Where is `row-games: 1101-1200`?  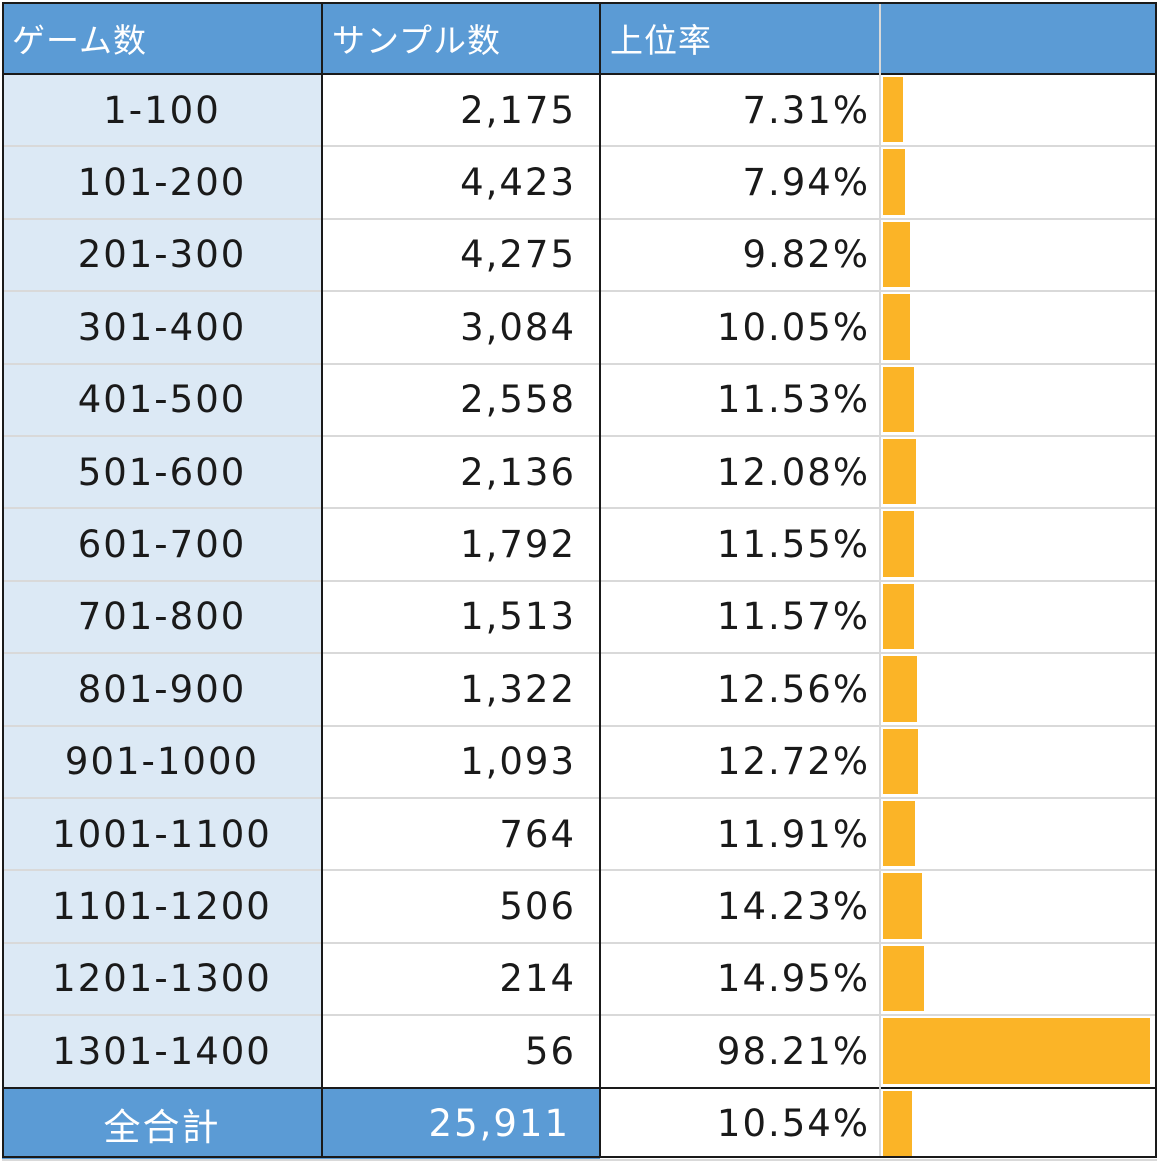
row-games: 1101-1200 is located at coordinates (162, 906).